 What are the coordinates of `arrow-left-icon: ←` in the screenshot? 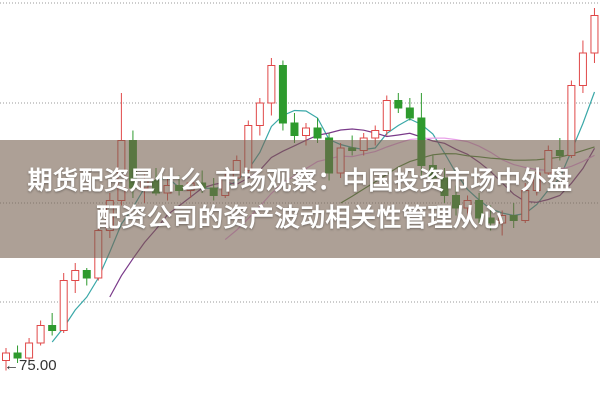 It's located at (11, 365).